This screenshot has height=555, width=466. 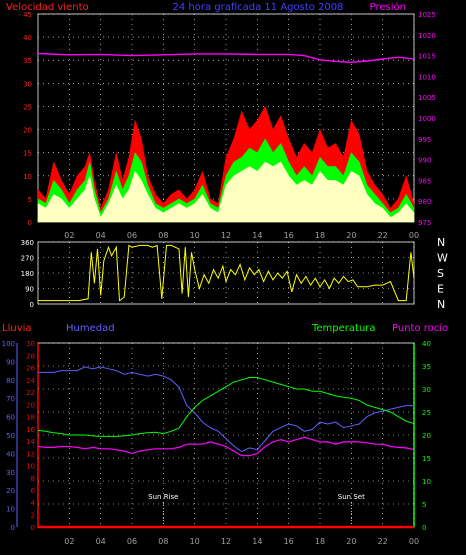 What do you see at coordinates (440, 273) in the screenshot?
I see `compass-label: S` at bounding box center [440, 273].